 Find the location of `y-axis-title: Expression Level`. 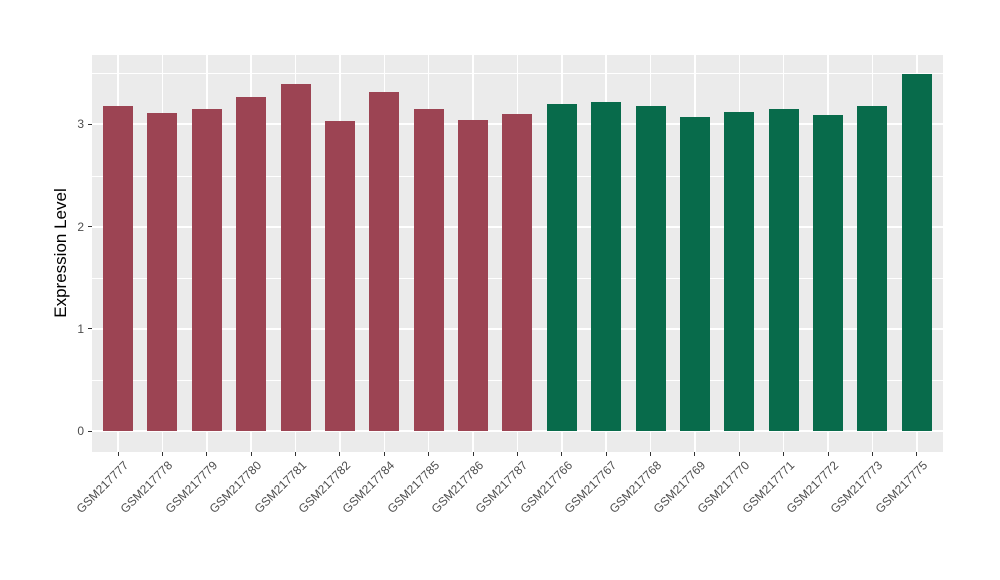

y-axis-title: Expression Level is located at coordinates (60, 253).